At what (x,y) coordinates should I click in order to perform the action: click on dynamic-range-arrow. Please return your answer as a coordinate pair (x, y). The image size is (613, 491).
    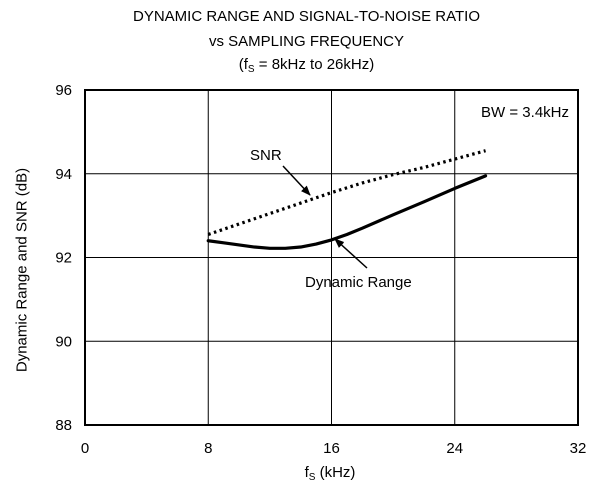
    Looking at the image, I should click on (351, 253).